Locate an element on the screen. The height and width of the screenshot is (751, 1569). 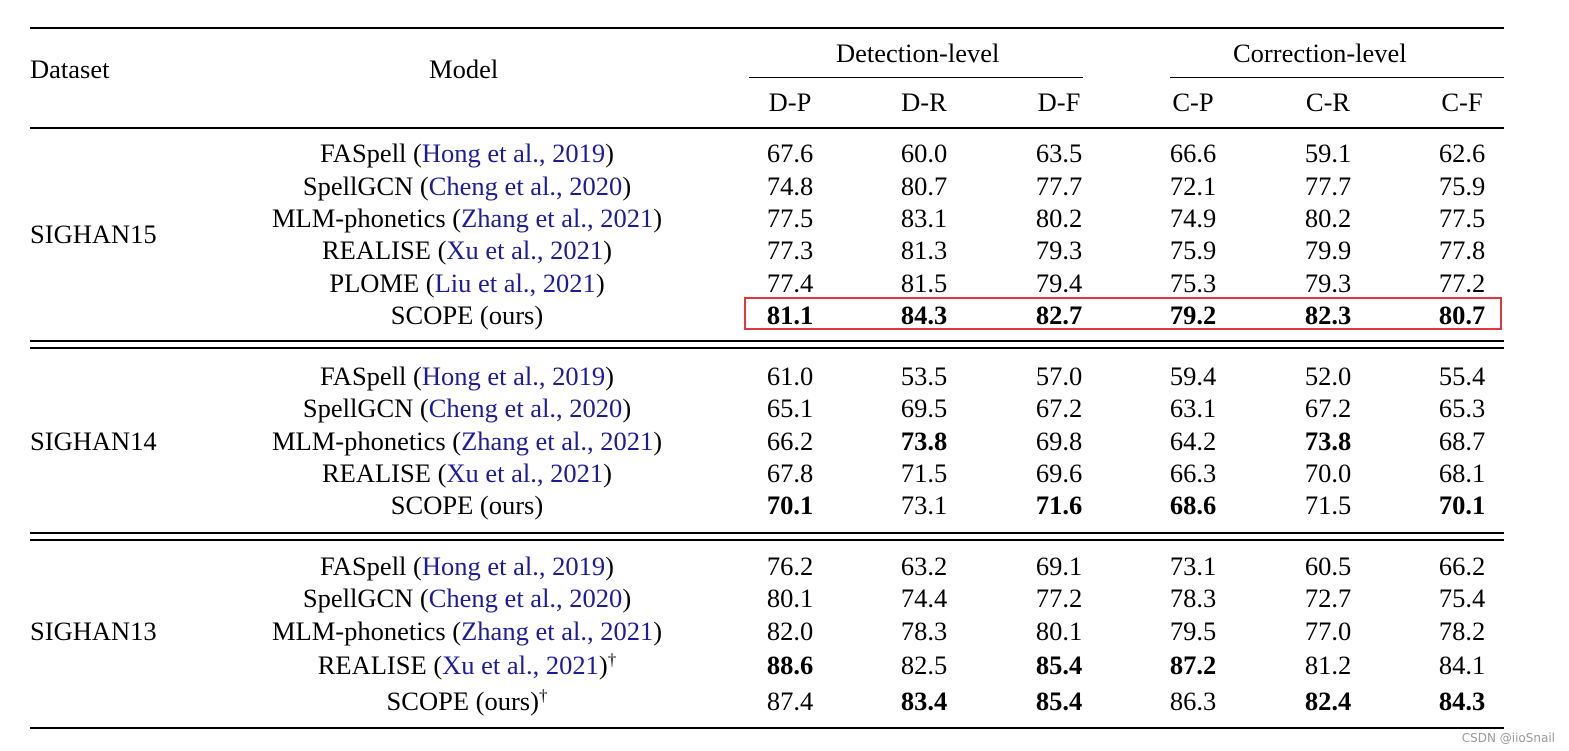
model-cell: MLM-phonetics (Zhang et al., 2021) is located at coordinates (467, 218).